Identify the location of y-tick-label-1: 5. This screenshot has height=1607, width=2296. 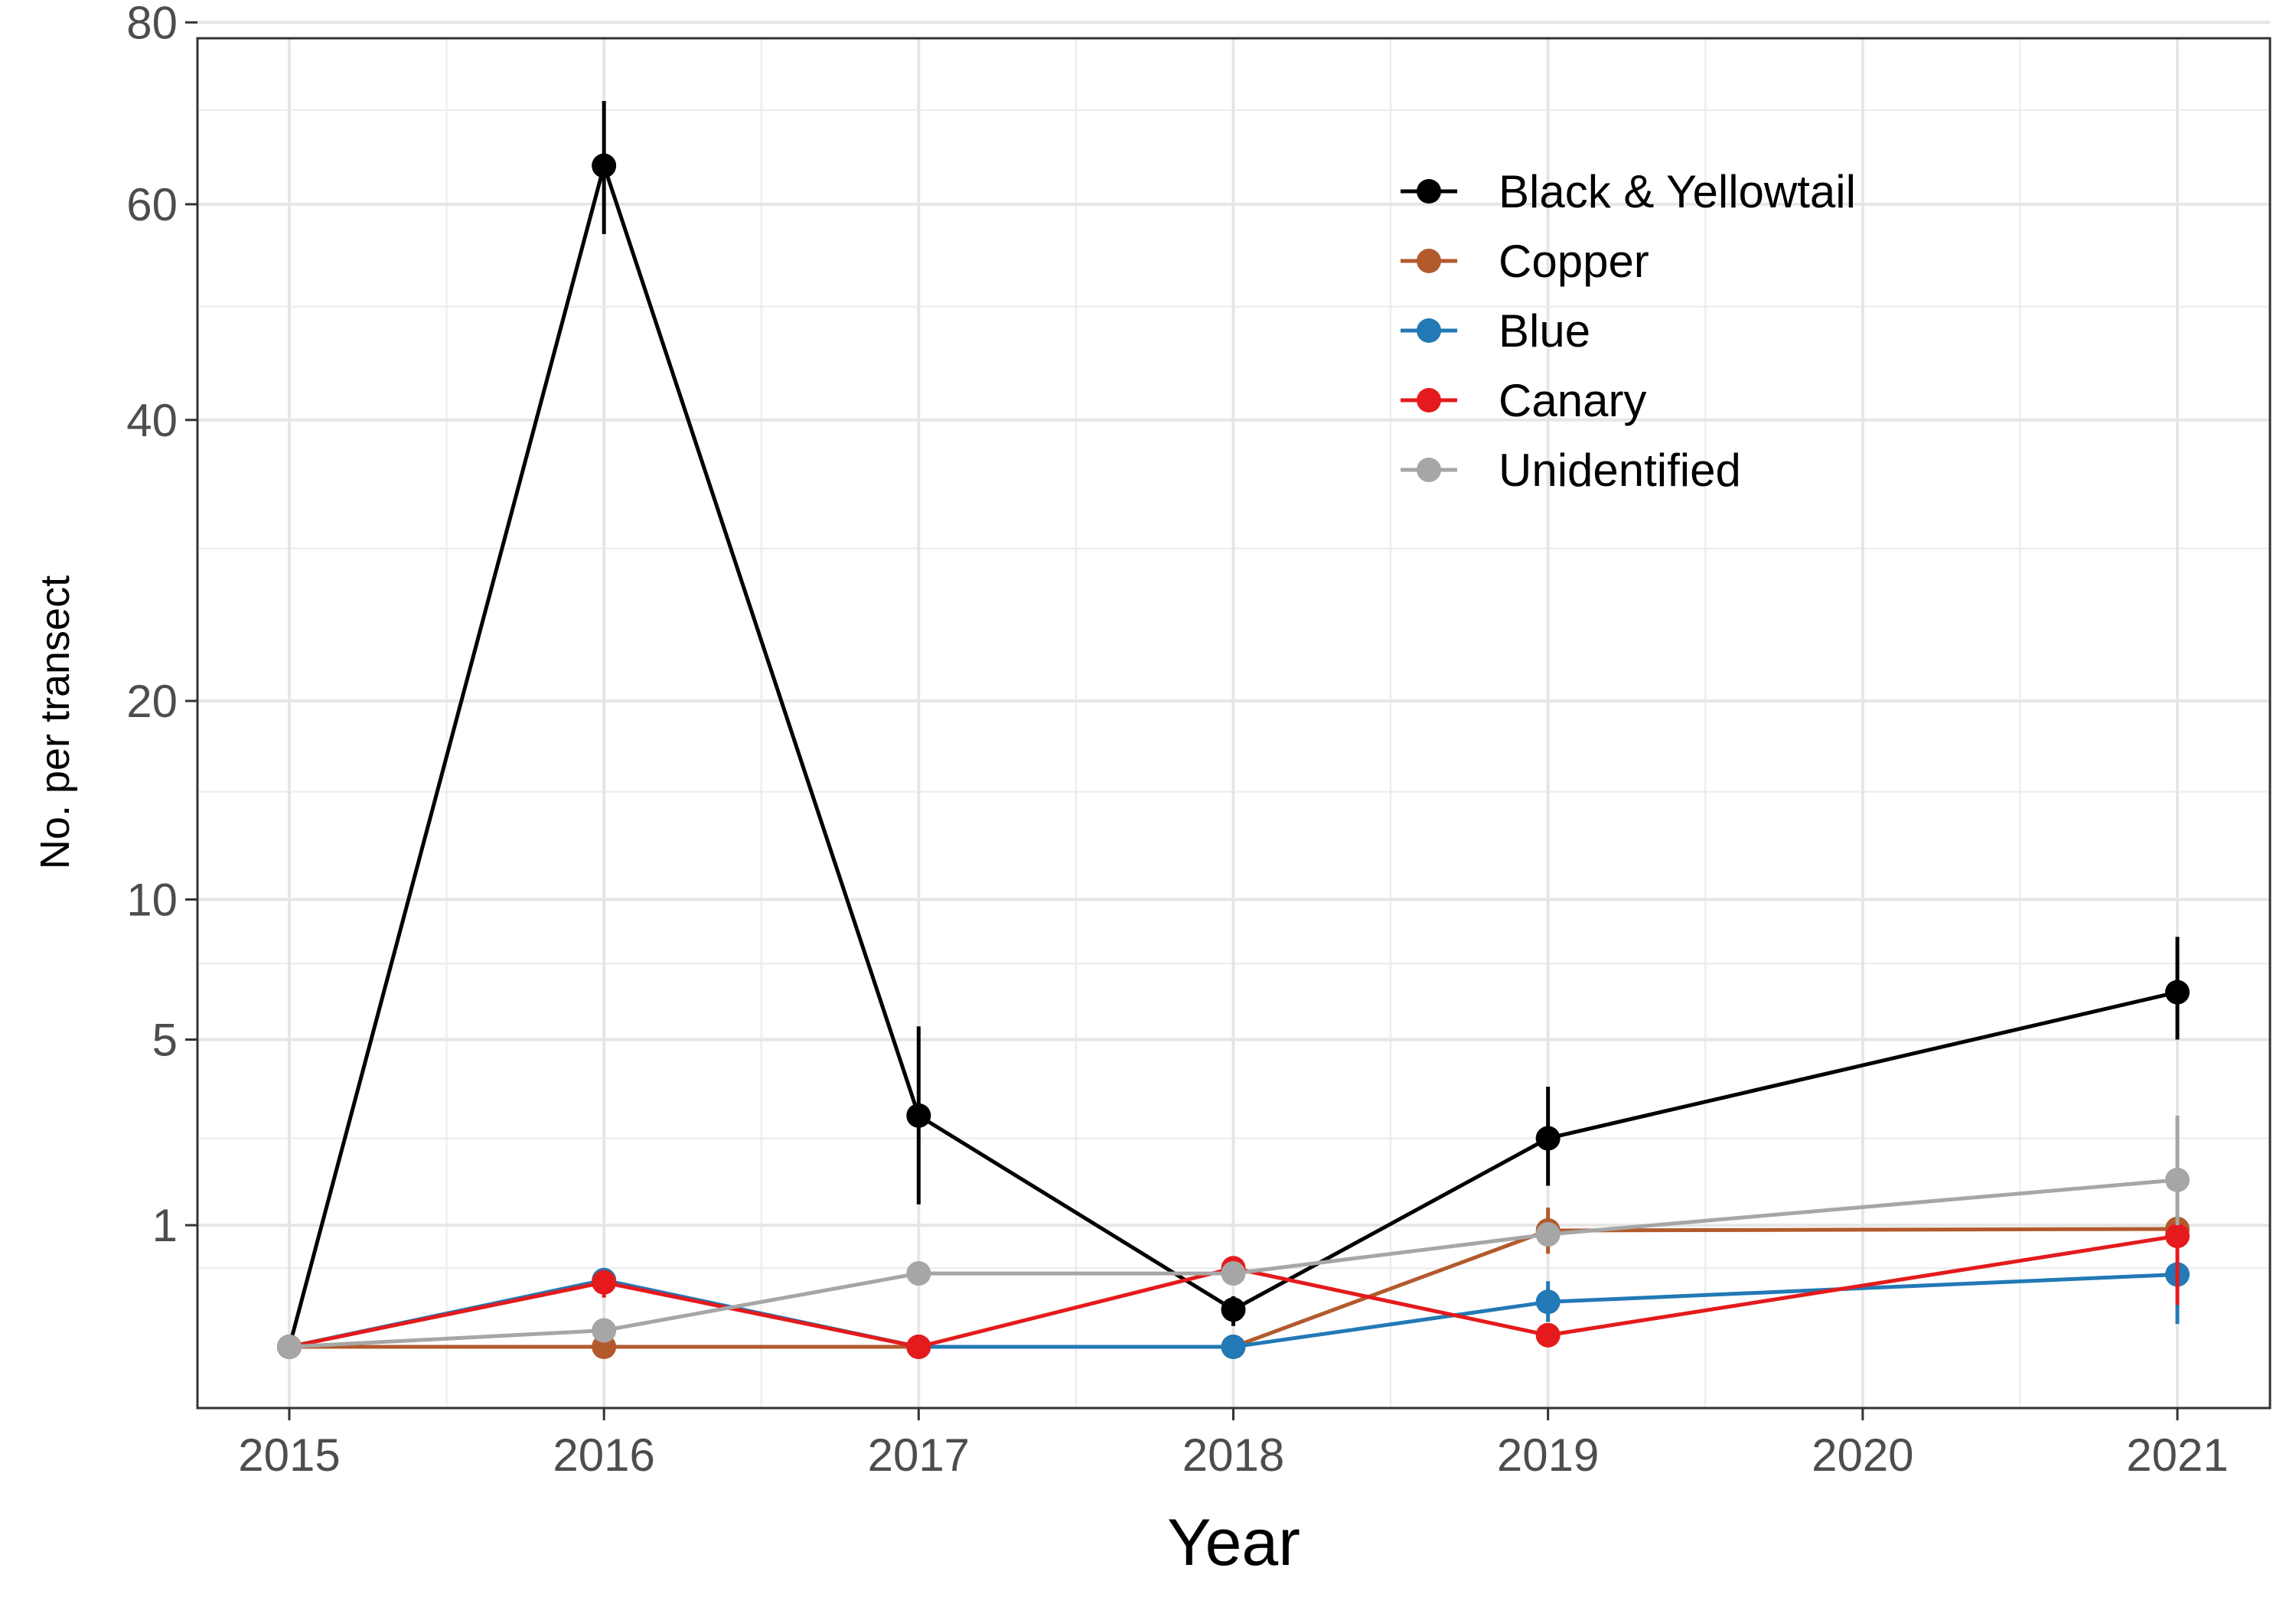
(165, 1040).